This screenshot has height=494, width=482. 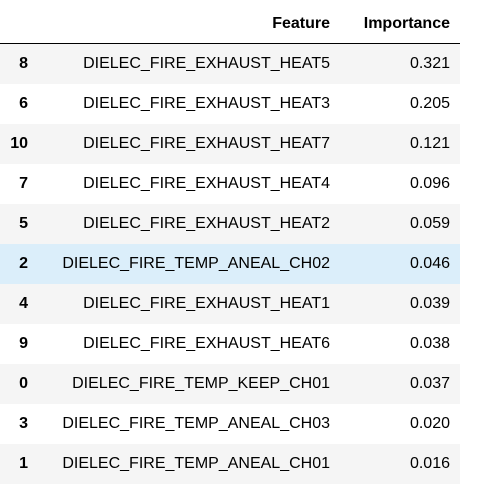 I want to click on row-index: 4, so click(x=23, y=303).